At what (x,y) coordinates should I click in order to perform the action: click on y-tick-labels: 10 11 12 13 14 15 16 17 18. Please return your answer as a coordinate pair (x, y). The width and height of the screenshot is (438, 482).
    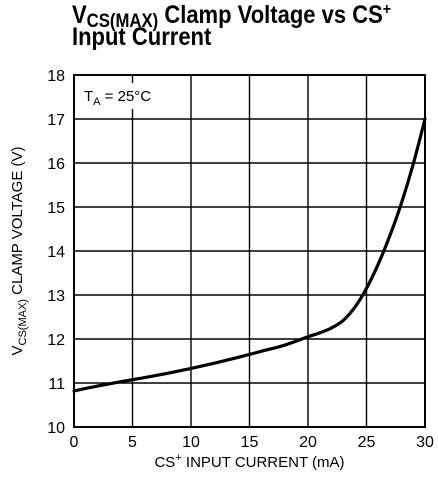
    Looking at the image, I should click on (56, 252).